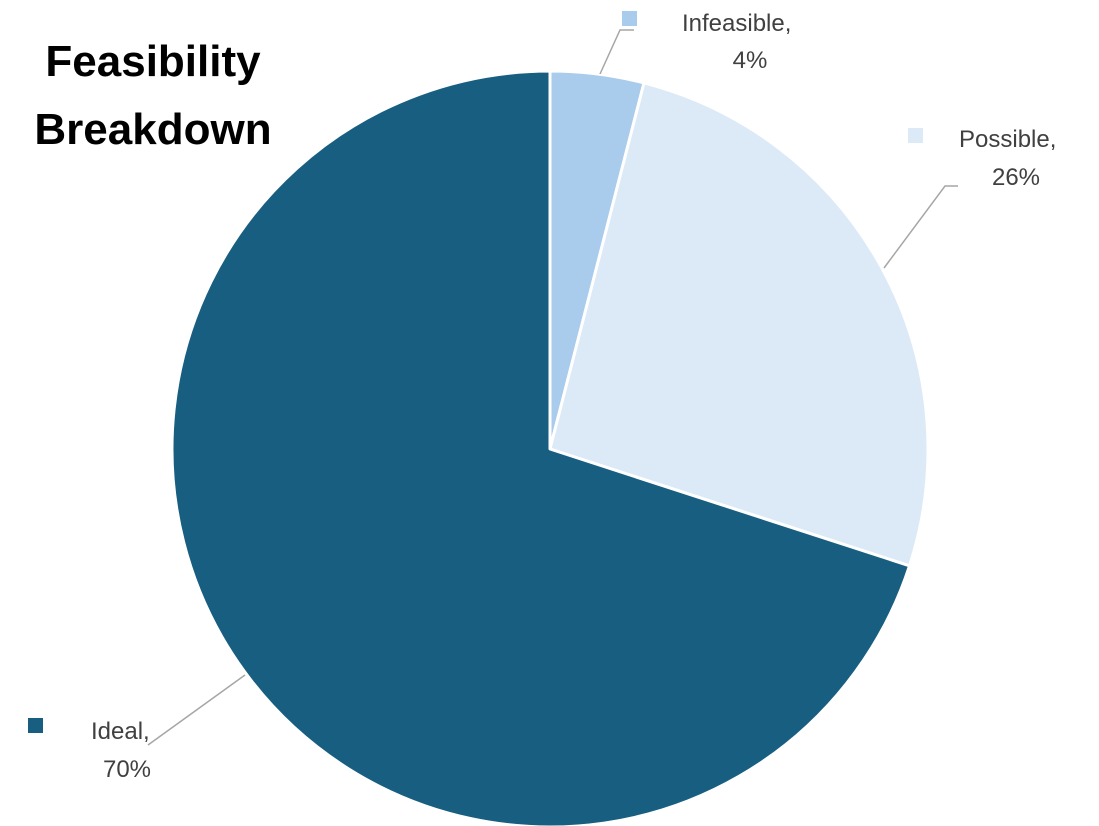  I want to click on legend-key-possible, so click(915, 135).